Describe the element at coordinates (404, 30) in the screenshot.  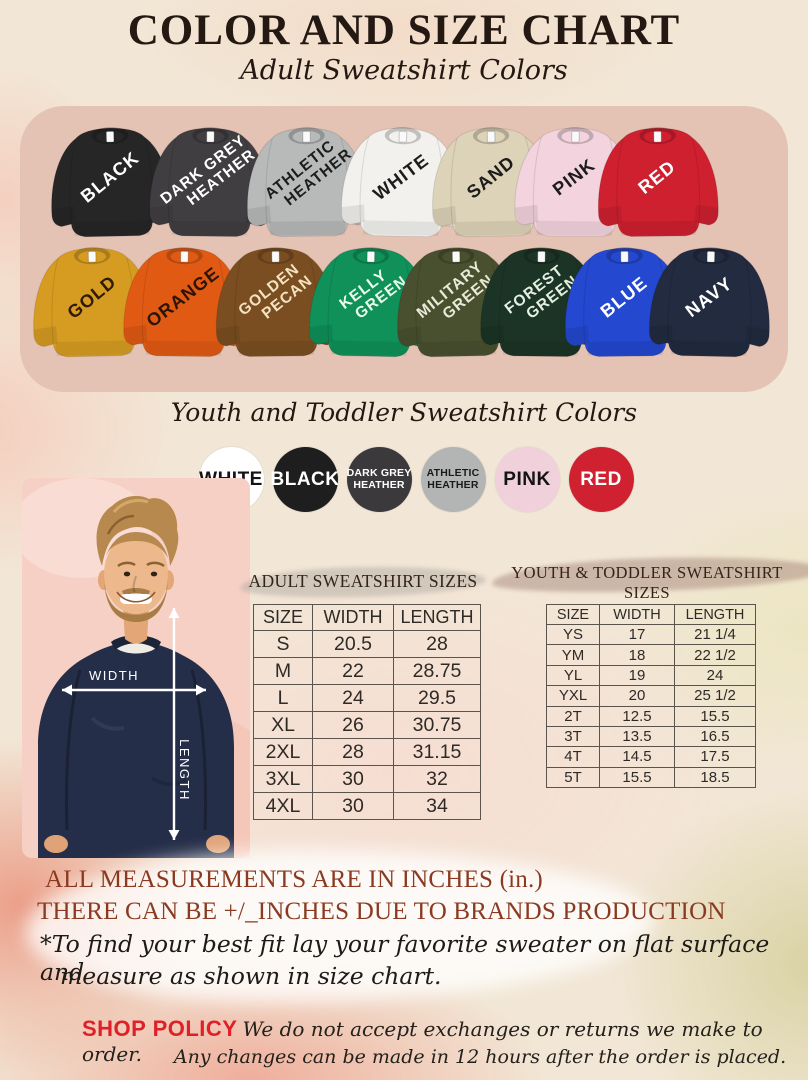
I see `page-title: COLOR AND SIZE CHART` at that location.